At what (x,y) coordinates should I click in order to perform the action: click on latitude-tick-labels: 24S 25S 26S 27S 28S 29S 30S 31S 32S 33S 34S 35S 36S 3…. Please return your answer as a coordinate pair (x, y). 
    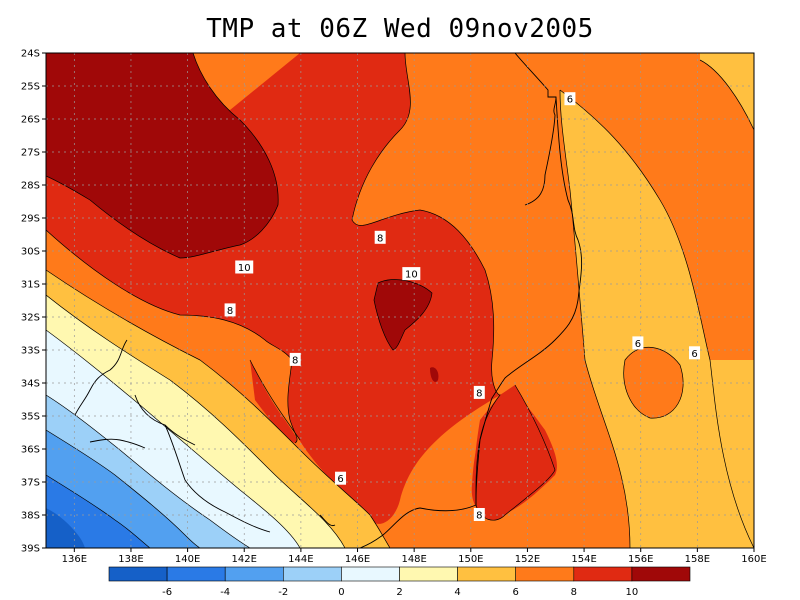
    Looking at the image, I should click on (33, 302).